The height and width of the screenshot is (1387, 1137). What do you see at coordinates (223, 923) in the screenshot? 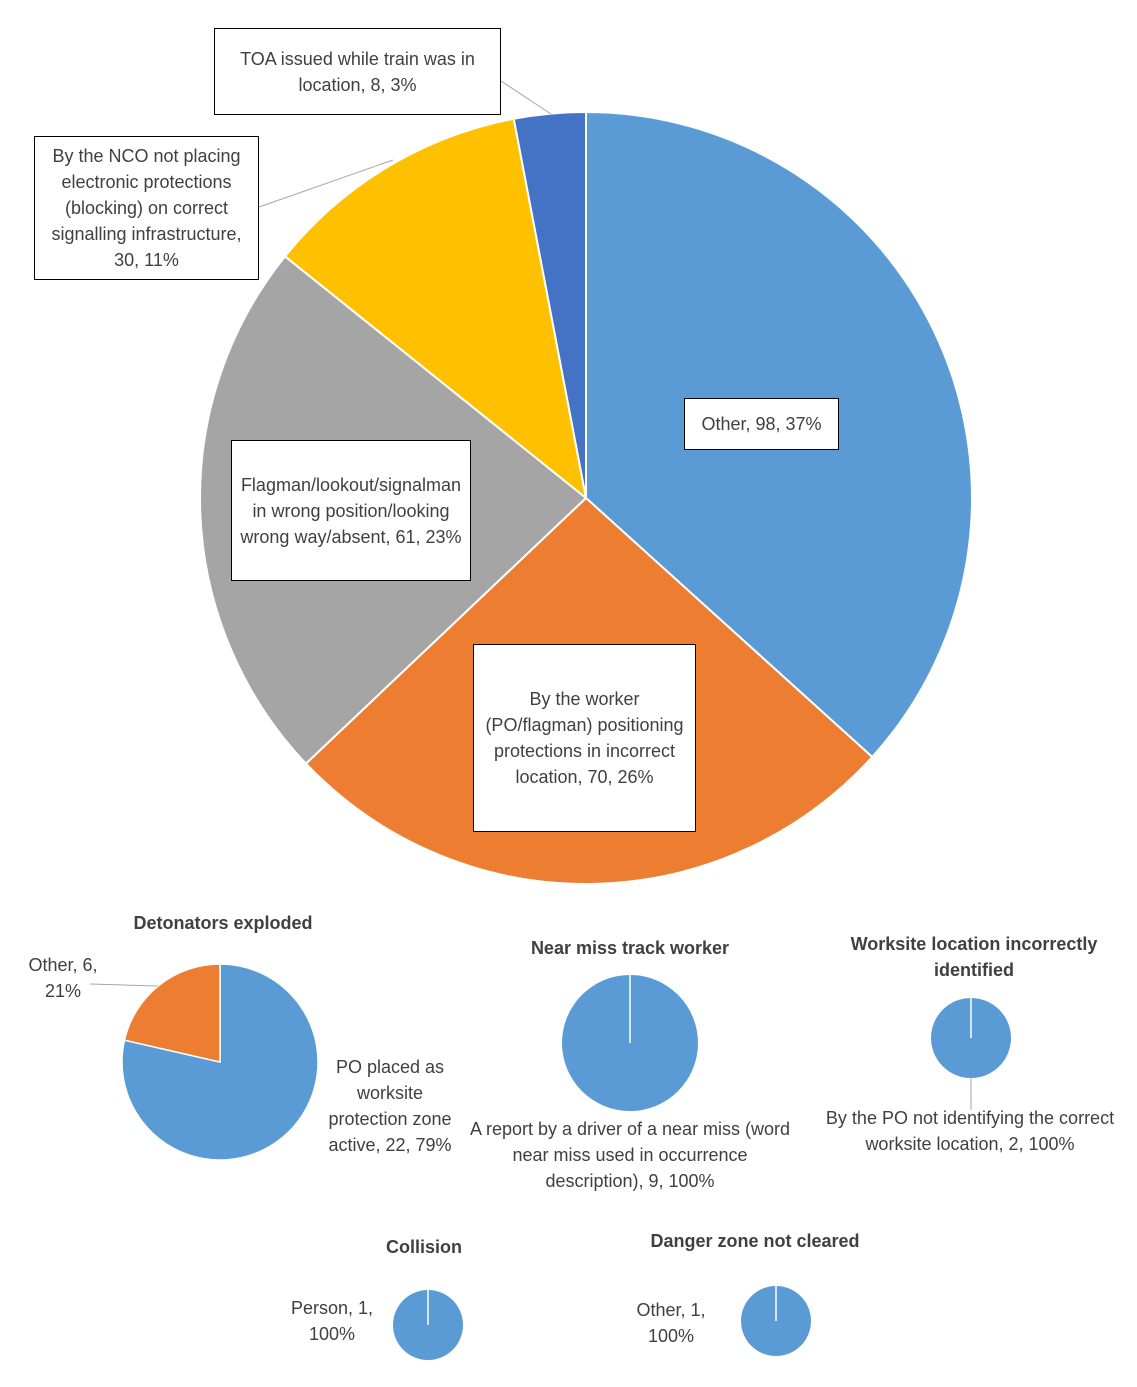
I see `chart-title: Detonators exploded` at bounding box center [223, 923].